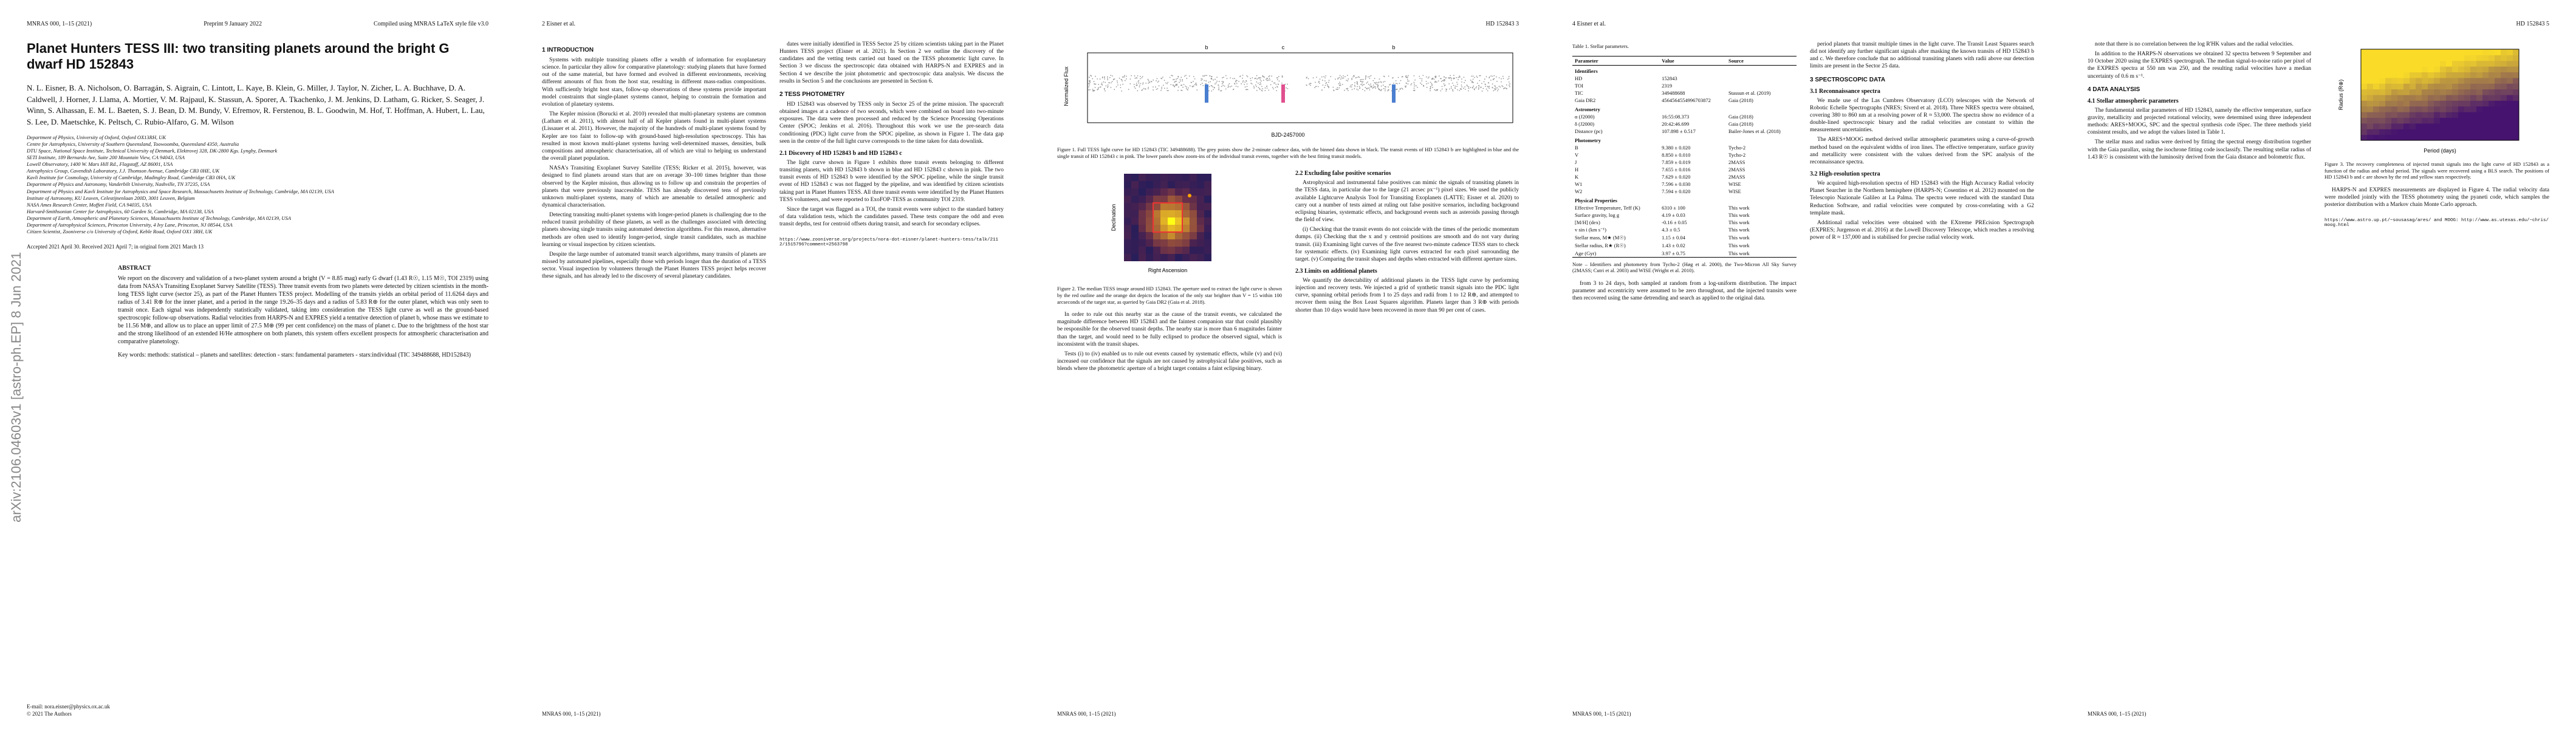 The image size is (2576, 729). I want to click on subsection-heading: 2.3 Limits on additional planets, so click(1336, 271).